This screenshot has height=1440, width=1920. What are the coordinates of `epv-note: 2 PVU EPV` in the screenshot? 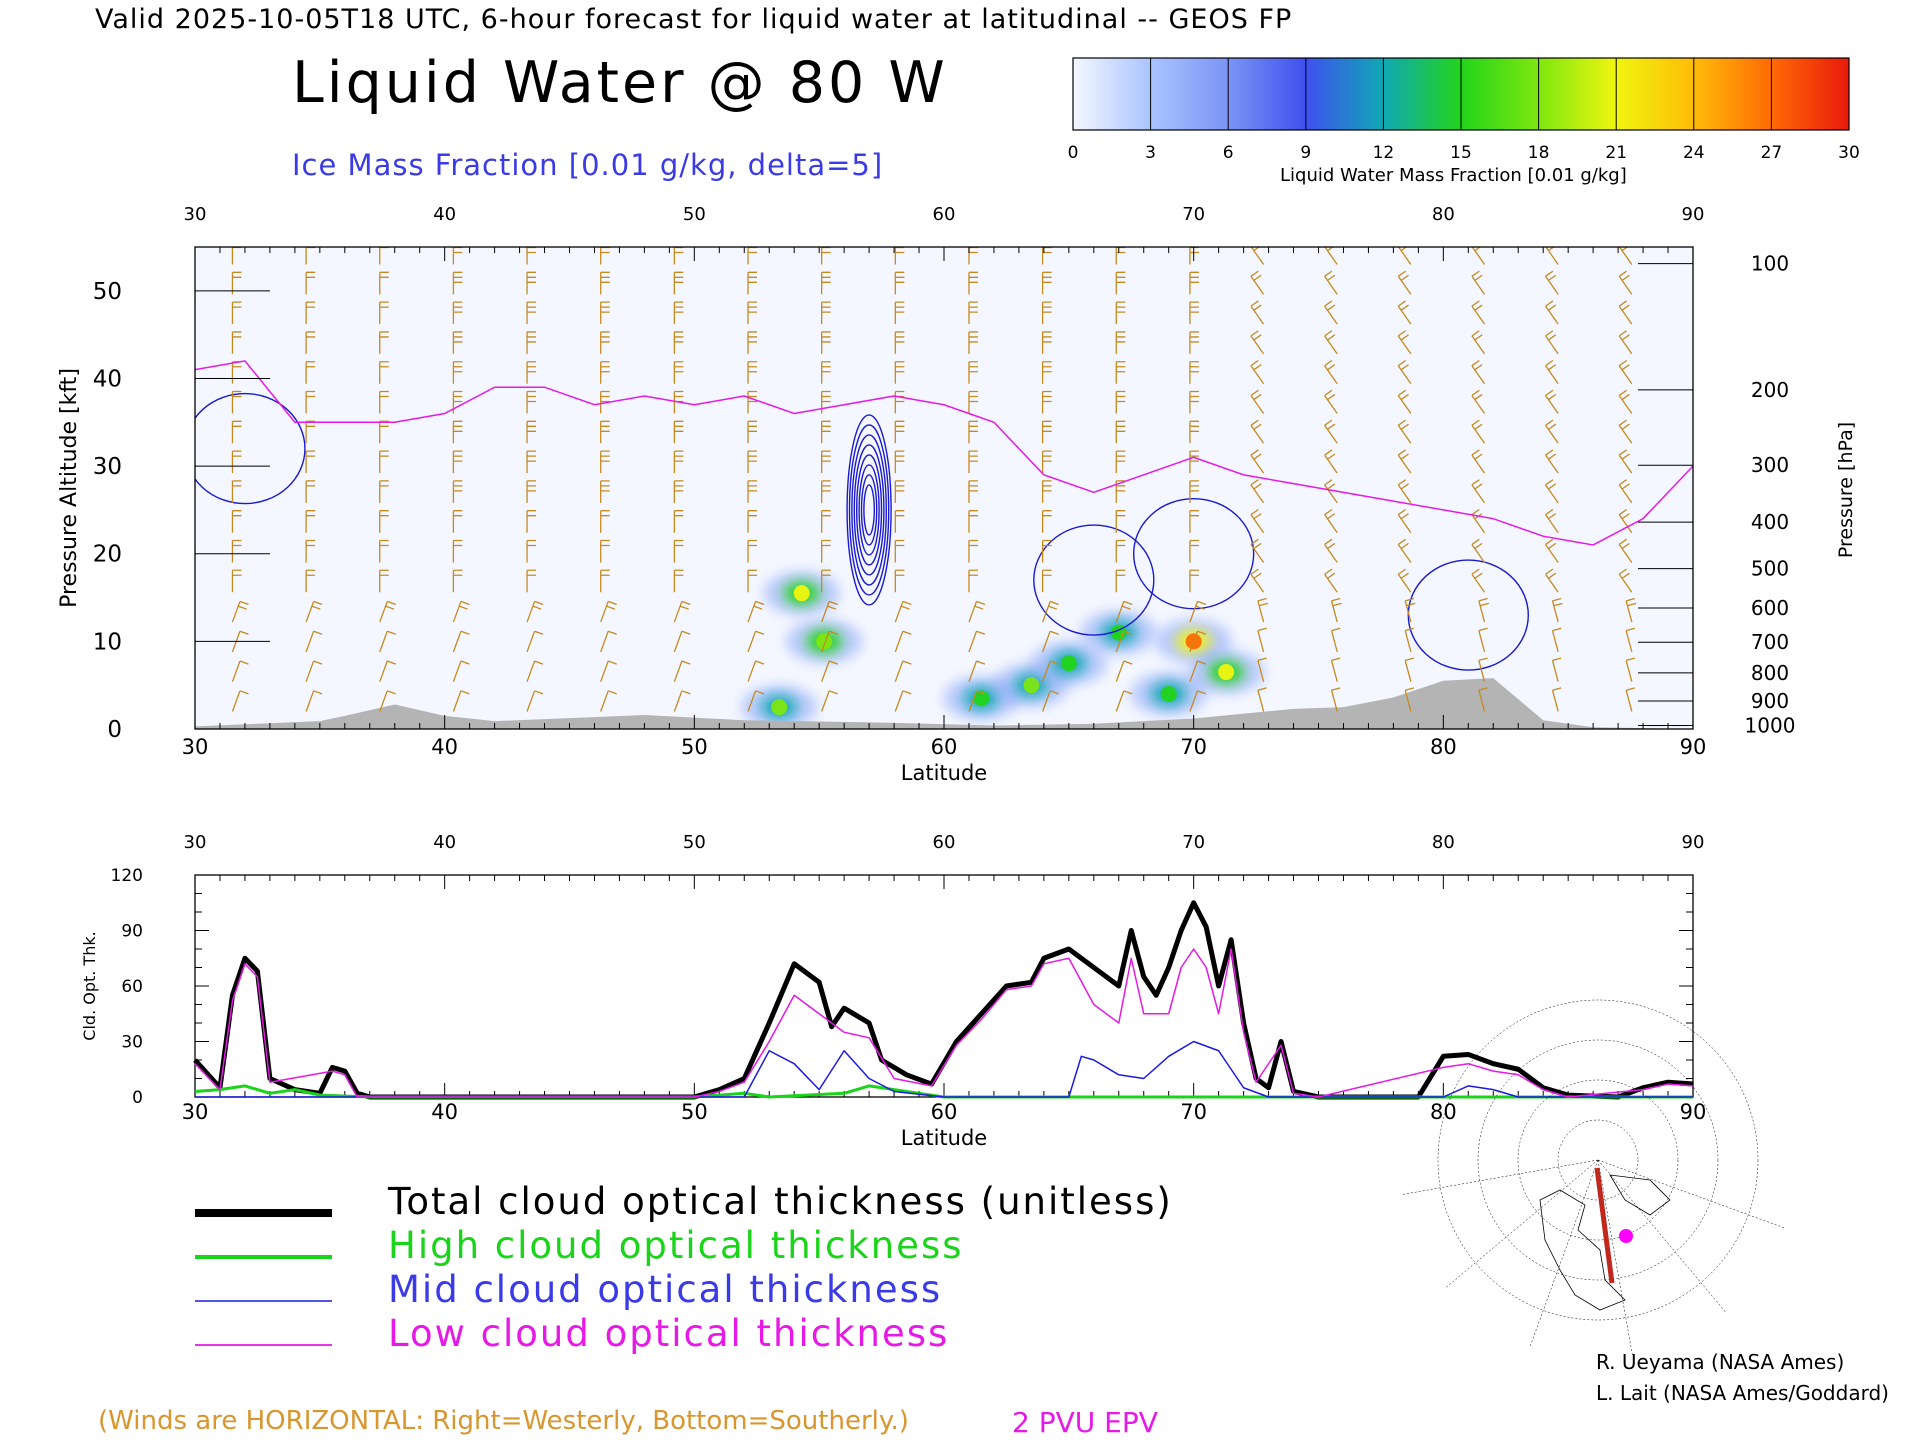 It's located at (1085, 1422).